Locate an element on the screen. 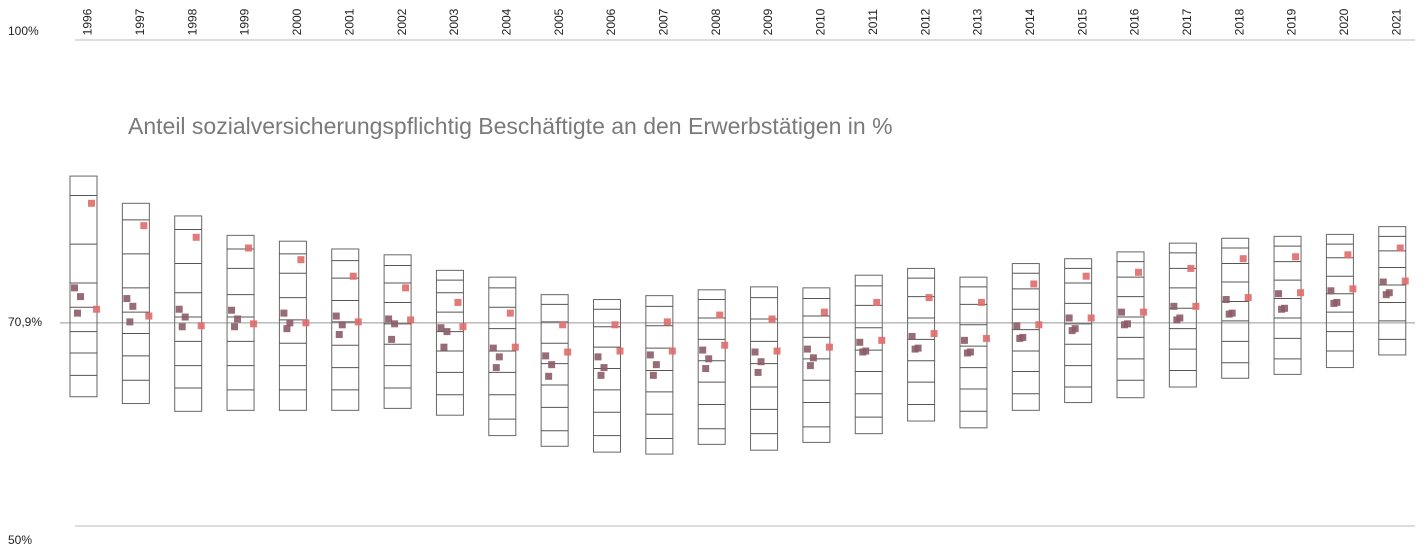  x-tick-label: 2018 is located at coordinates (1239, 21).